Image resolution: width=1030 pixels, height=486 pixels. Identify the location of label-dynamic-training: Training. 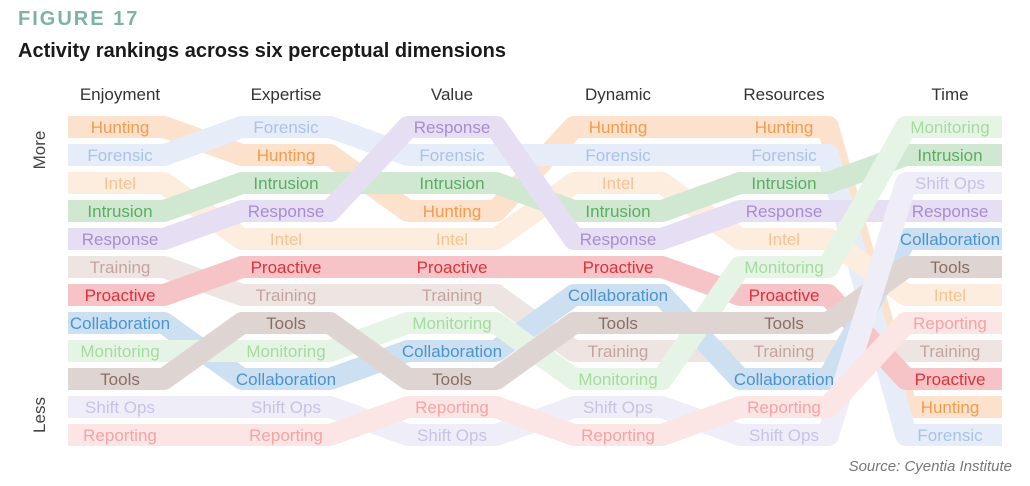
(618, 351).